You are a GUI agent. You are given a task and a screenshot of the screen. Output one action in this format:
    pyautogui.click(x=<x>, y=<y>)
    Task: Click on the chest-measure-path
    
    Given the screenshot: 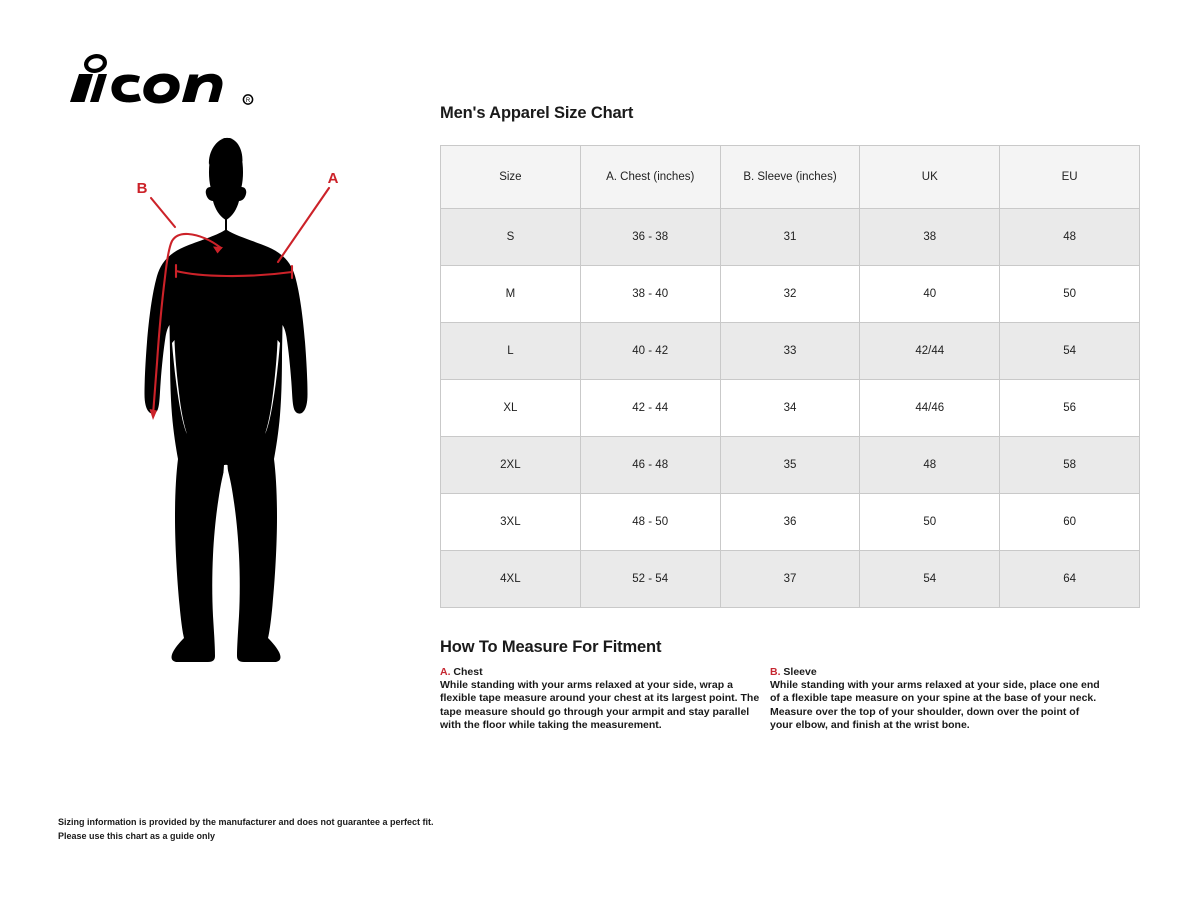 What is the action you would take?
    pyautogui.click(x=234, y=273)
    